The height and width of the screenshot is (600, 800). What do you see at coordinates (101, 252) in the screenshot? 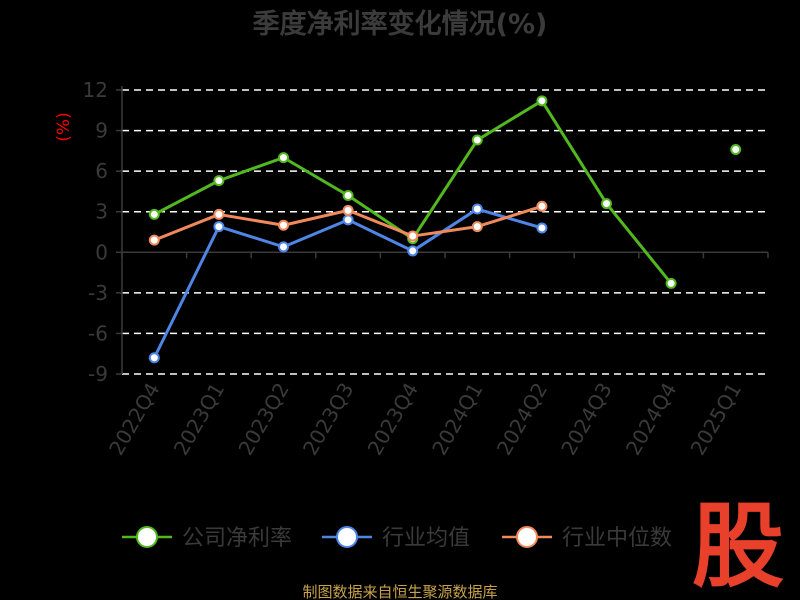
I see `y-tick-label: 0` at bounding box center [101, 252].